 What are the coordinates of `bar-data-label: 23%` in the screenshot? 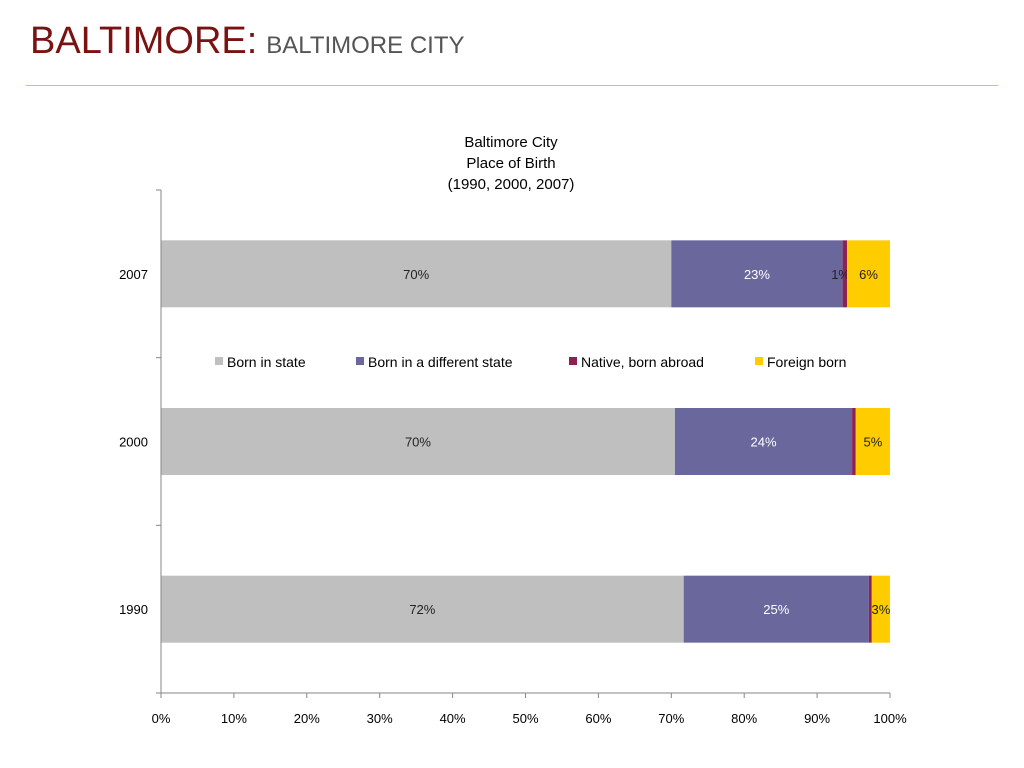 It's located at (757, 274).